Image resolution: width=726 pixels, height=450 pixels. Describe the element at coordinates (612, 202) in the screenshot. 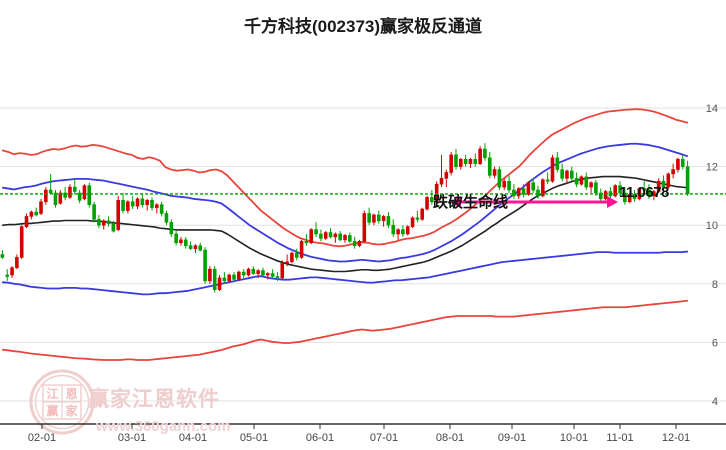

I see `arrow-head` at that location.